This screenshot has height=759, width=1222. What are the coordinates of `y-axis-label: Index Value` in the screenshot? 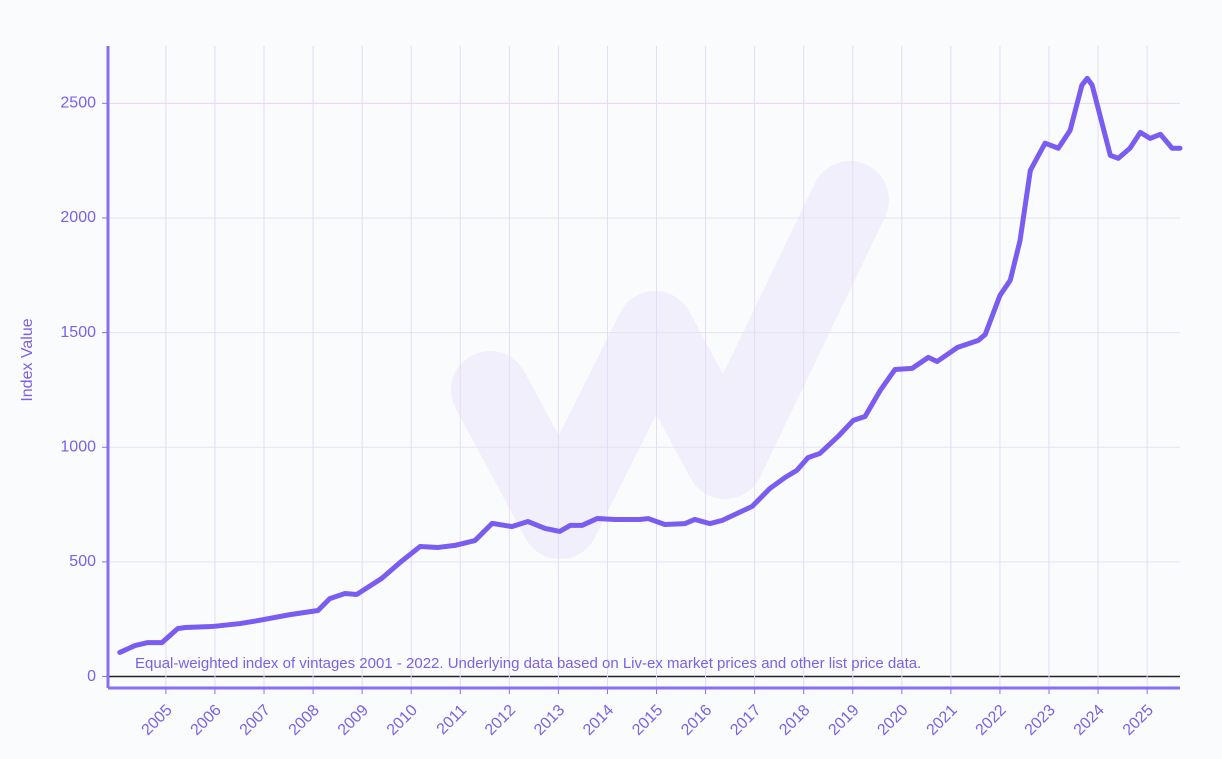 It's located at (27, 359).